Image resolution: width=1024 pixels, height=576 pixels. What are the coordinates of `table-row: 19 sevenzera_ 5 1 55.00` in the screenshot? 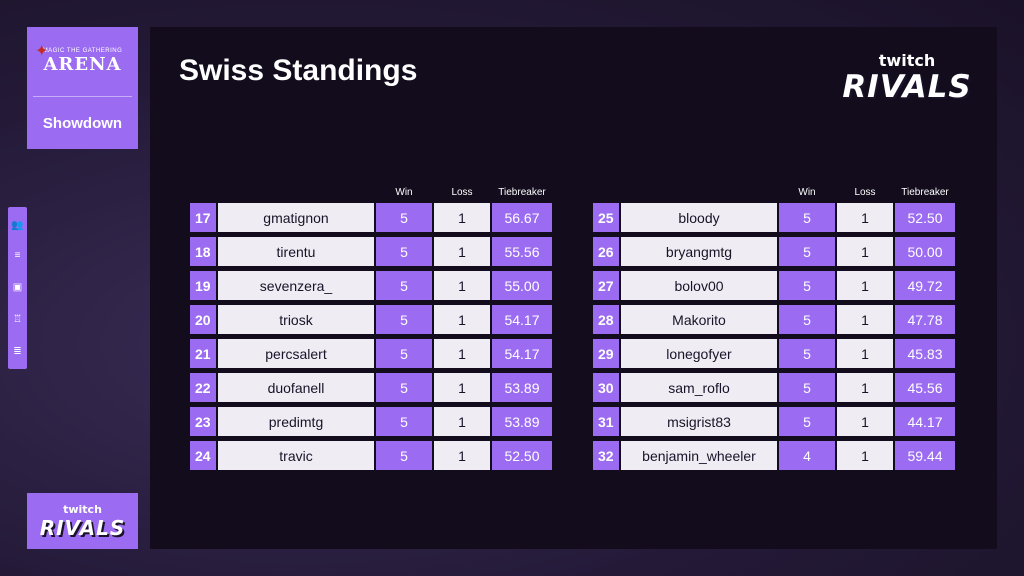 It's located at (371, 285).